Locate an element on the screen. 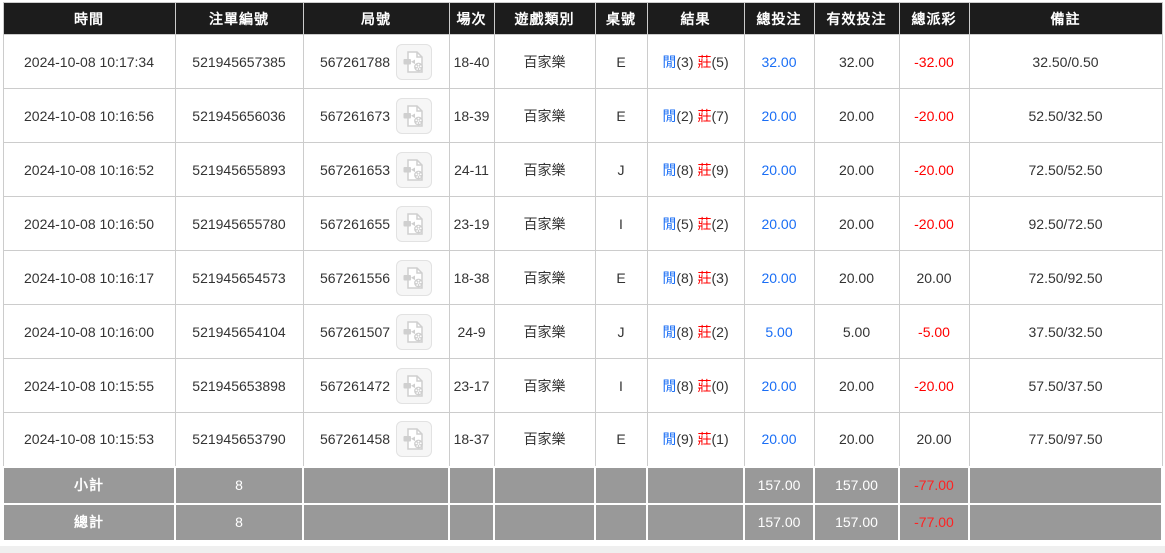 This screenshot has width=1165, height=553. cell-result: 閒(8) 莊(3) is located at coordinates (695, 277).